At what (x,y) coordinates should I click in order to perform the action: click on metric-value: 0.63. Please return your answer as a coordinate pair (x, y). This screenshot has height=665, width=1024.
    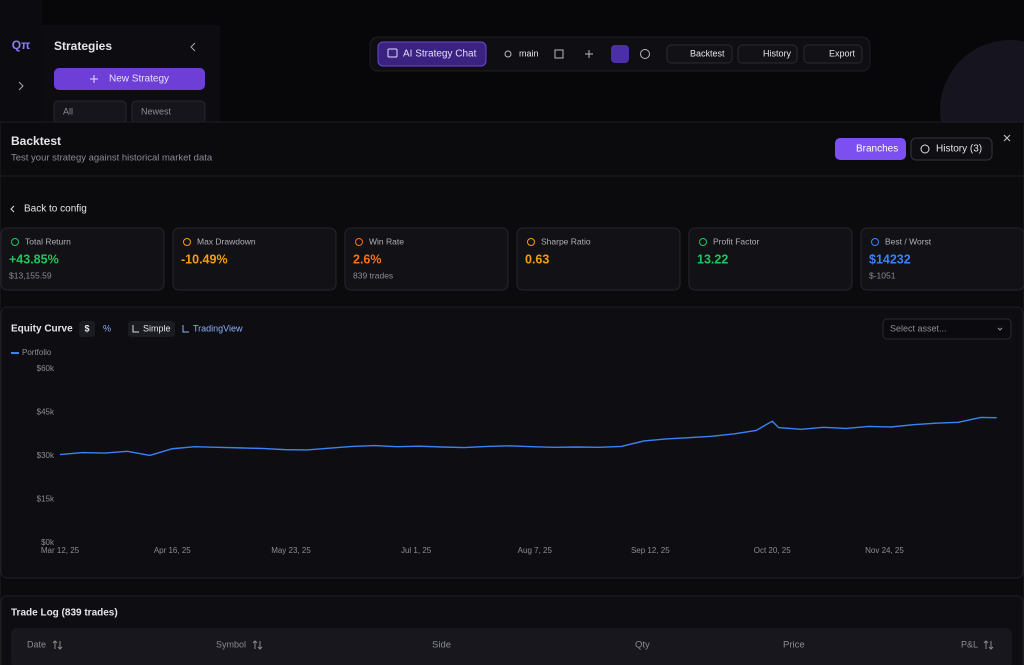
    Looking at the image, I should click on (537, 259).